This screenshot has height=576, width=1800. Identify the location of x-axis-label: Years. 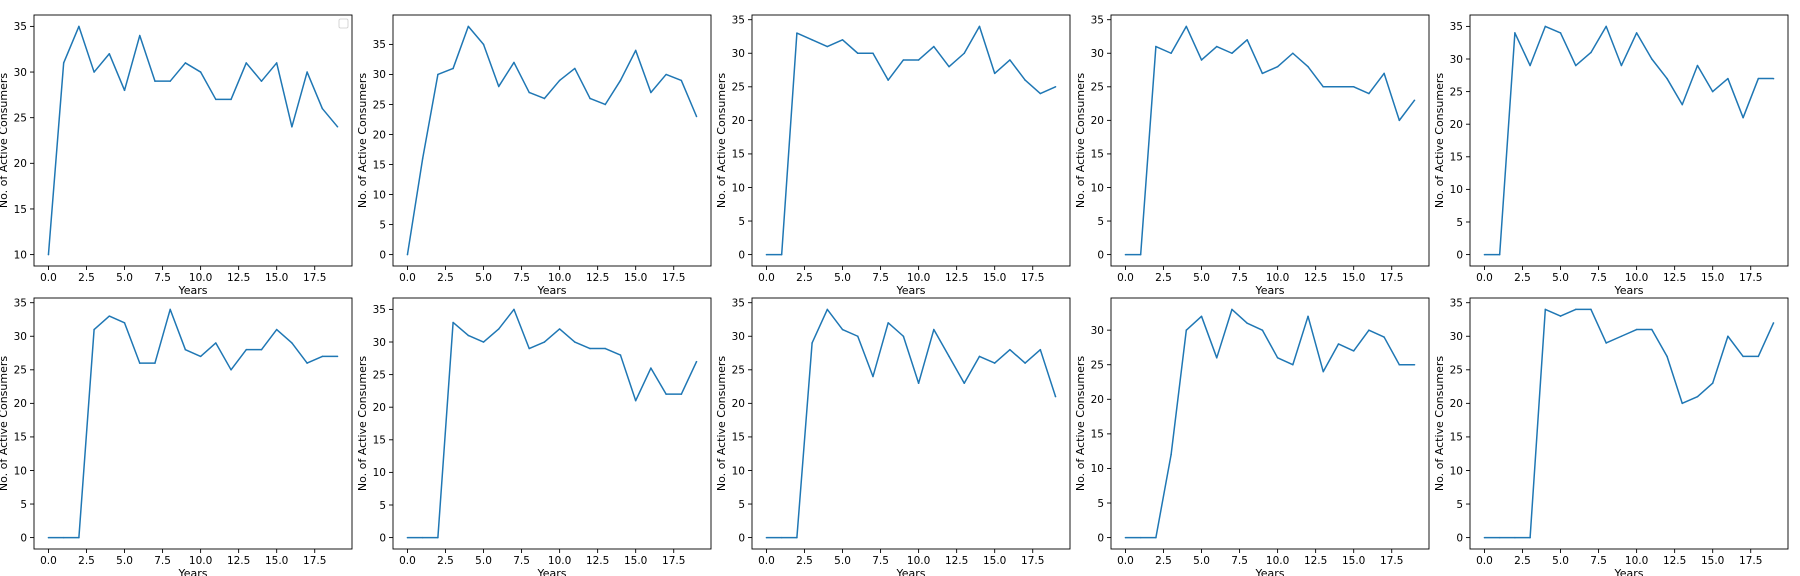
(551, 571).